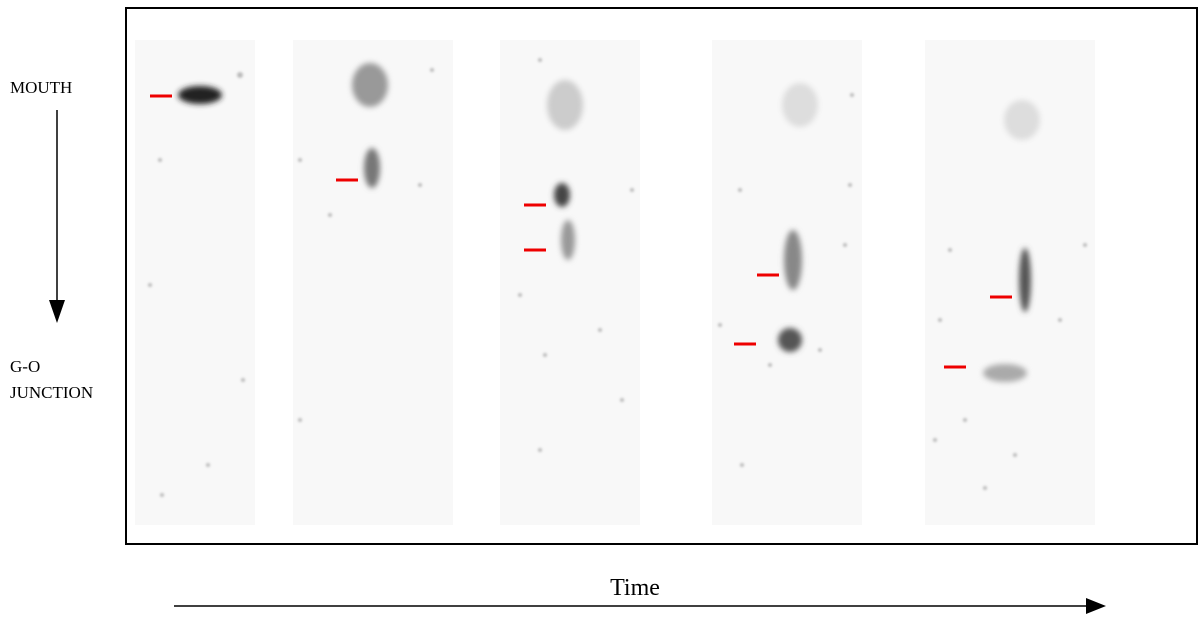 This screenshot has width=1201, height=617. What do you see at coordinates (41, 87) in the screenshot?
I see `mouth-label: MOUTH` at bounding box center [41, 87].